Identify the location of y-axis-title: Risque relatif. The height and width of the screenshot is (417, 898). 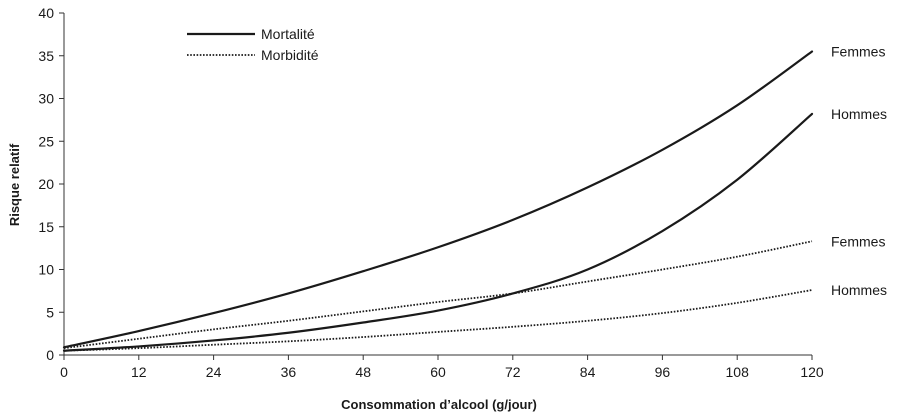
(14, 184).